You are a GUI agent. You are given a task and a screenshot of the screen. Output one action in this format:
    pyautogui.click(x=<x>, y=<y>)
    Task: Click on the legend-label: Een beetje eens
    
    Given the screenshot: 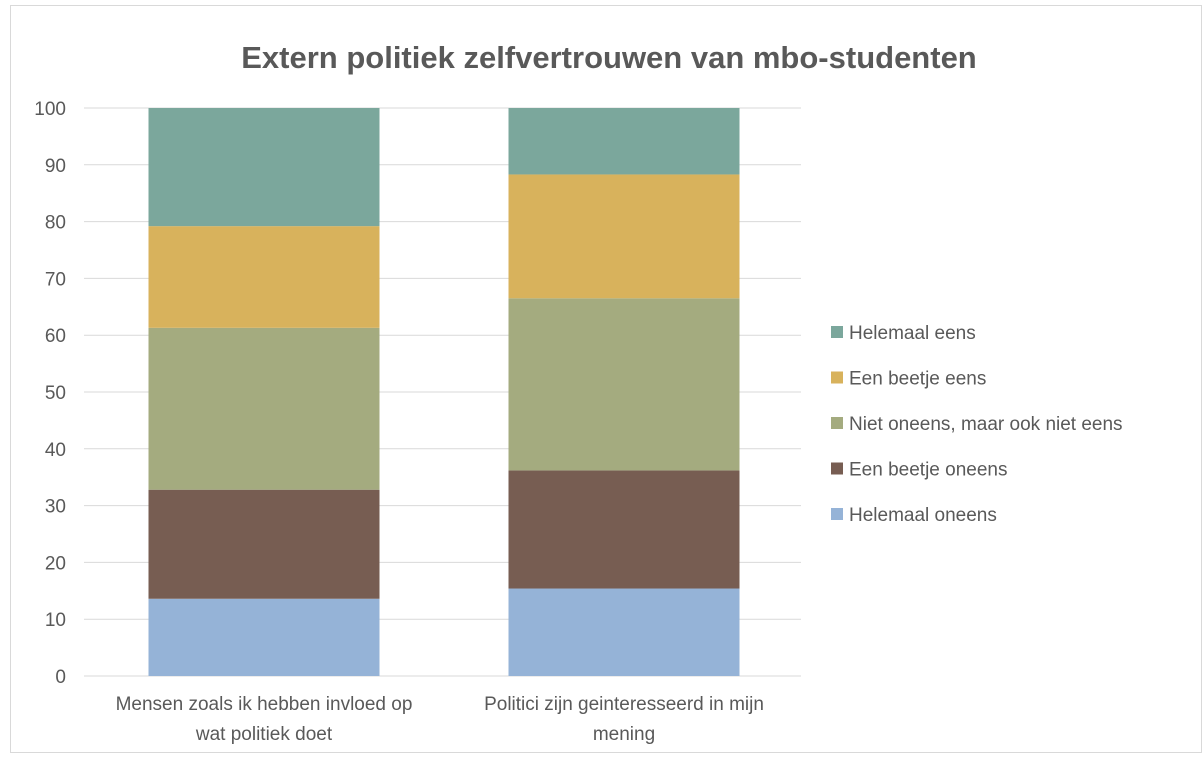 What is the action you would take?
    pyautogui.click(x=917, y=379)
    